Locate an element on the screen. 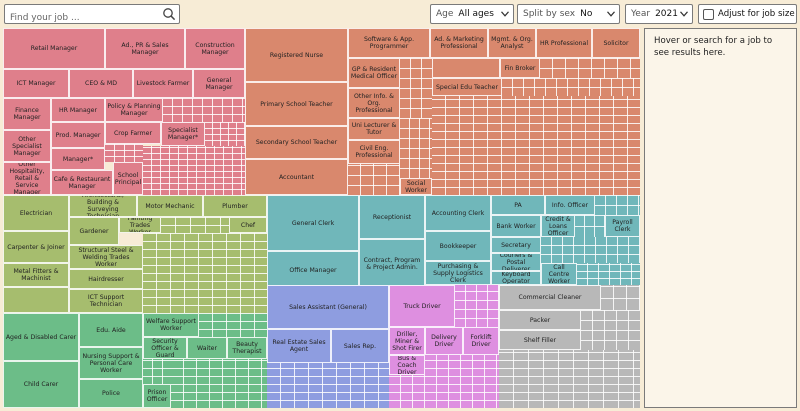  job-tile: Forklift Driver is located at coordinates (481, 341).